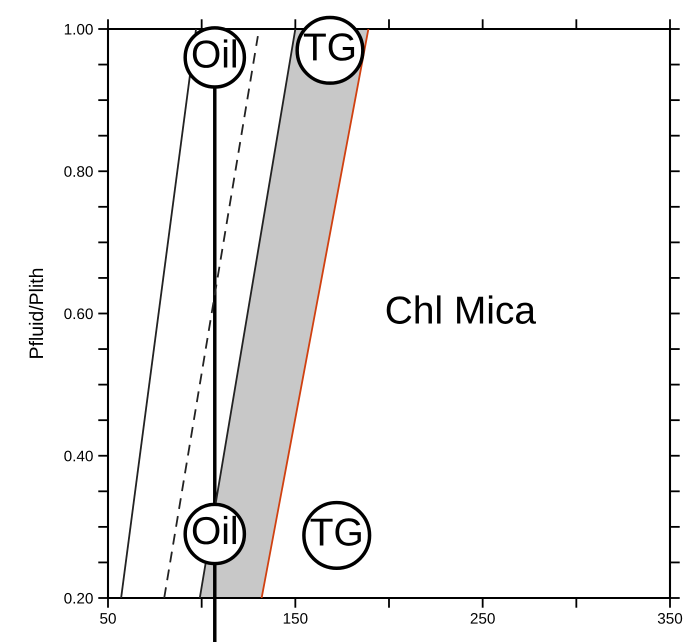 This screenshot has width=690, height=642. What do you see at coordinates (78, 171) in the screenshot?
I see `y-tick-label: 0.80` at bounding box center [78, 171].